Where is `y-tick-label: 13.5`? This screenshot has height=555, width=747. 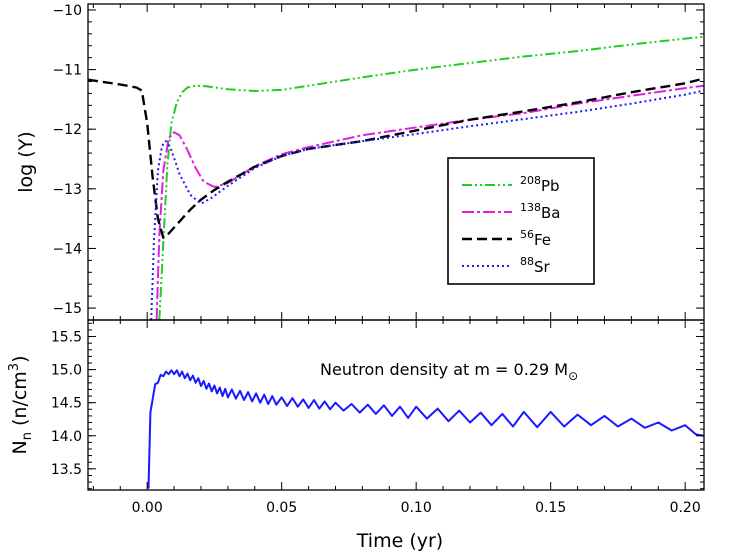 y-tick-label: 13.5 is located at coordinates (66, 470).